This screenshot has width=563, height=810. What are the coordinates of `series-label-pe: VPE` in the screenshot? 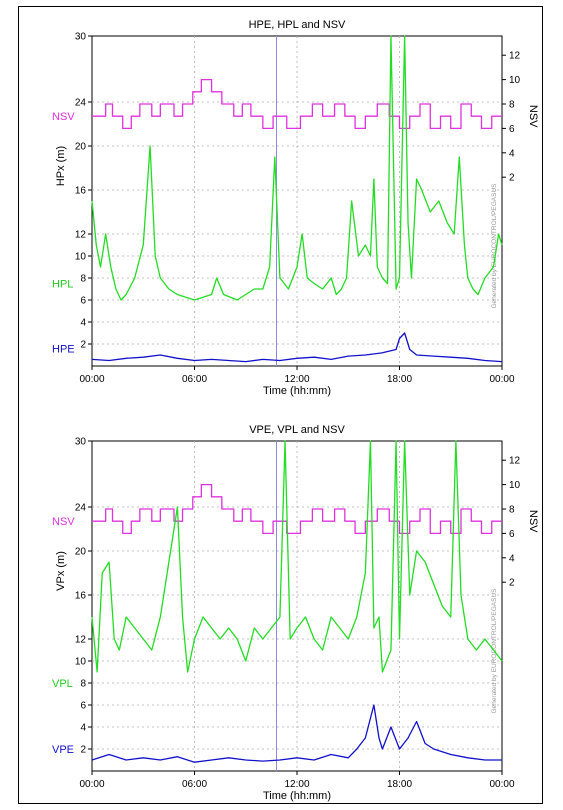 It's located at (63, 750).